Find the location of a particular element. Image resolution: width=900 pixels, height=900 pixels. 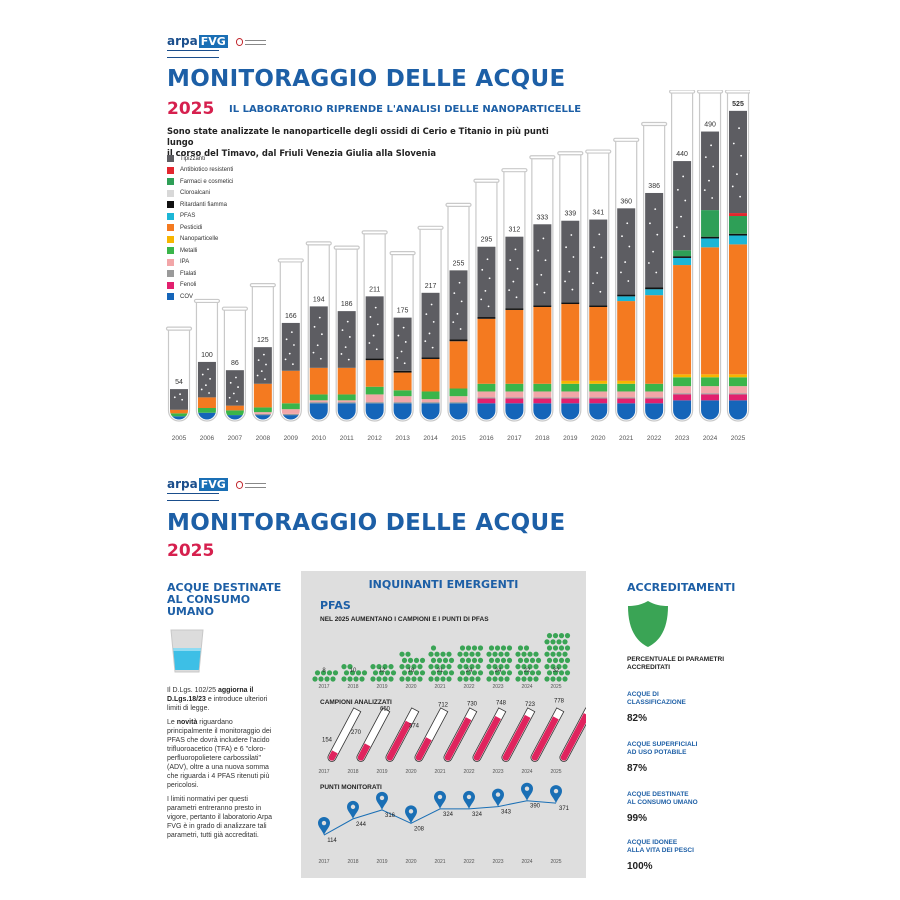

x-tick-label: 2012 is located at coordinates (374, 438).